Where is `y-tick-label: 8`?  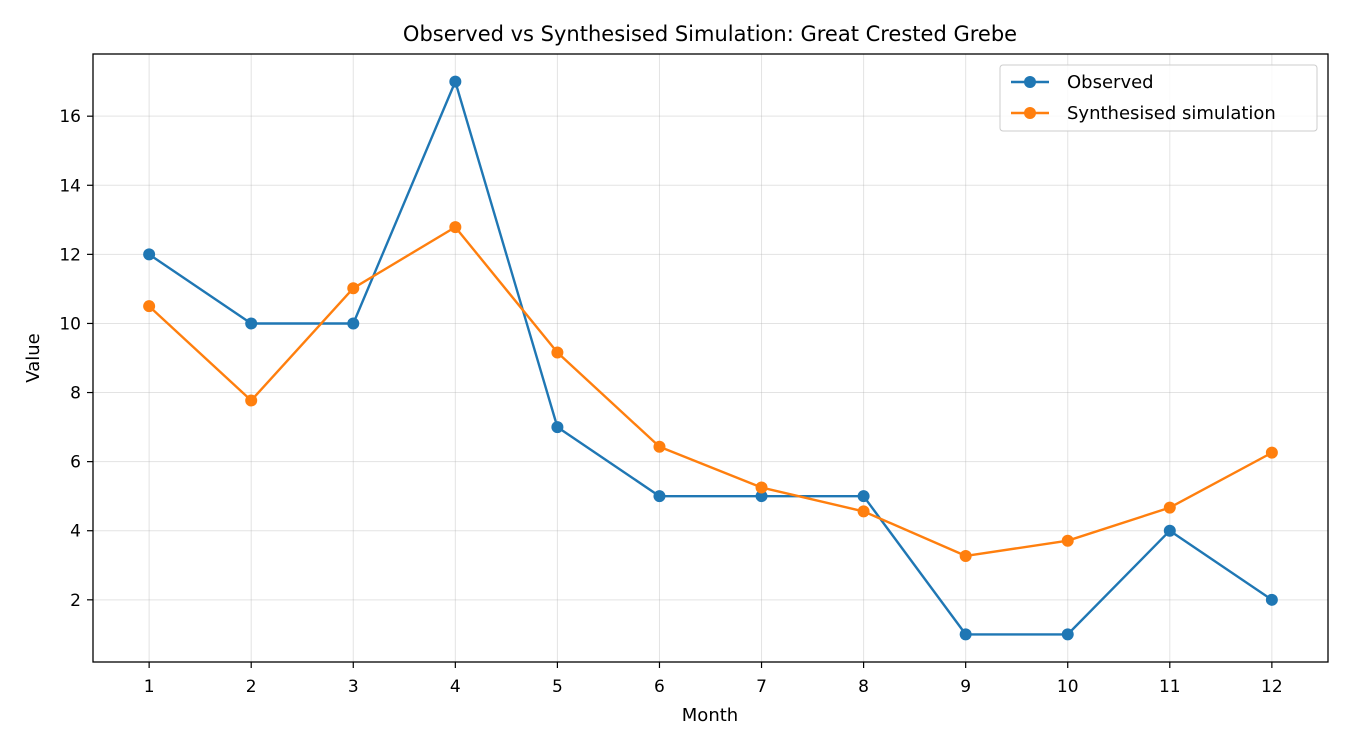
y-tick-label: 8 is located at coordinates (75, 394).